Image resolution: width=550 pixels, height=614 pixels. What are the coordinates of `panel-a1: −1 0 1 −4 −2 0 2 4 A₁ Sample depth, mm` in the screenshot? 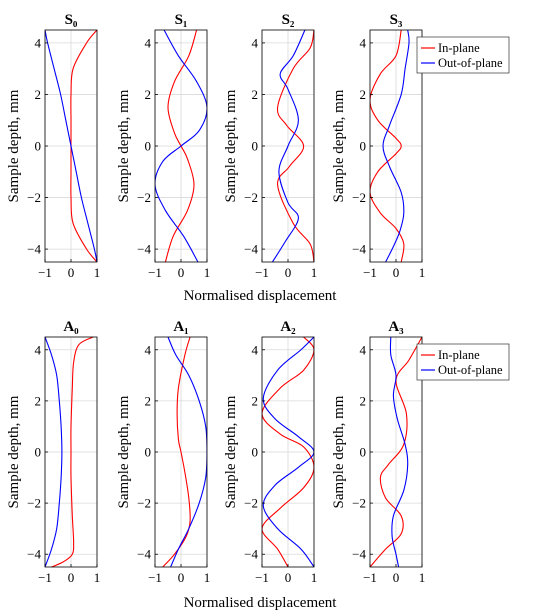 It's located at (163, 452).